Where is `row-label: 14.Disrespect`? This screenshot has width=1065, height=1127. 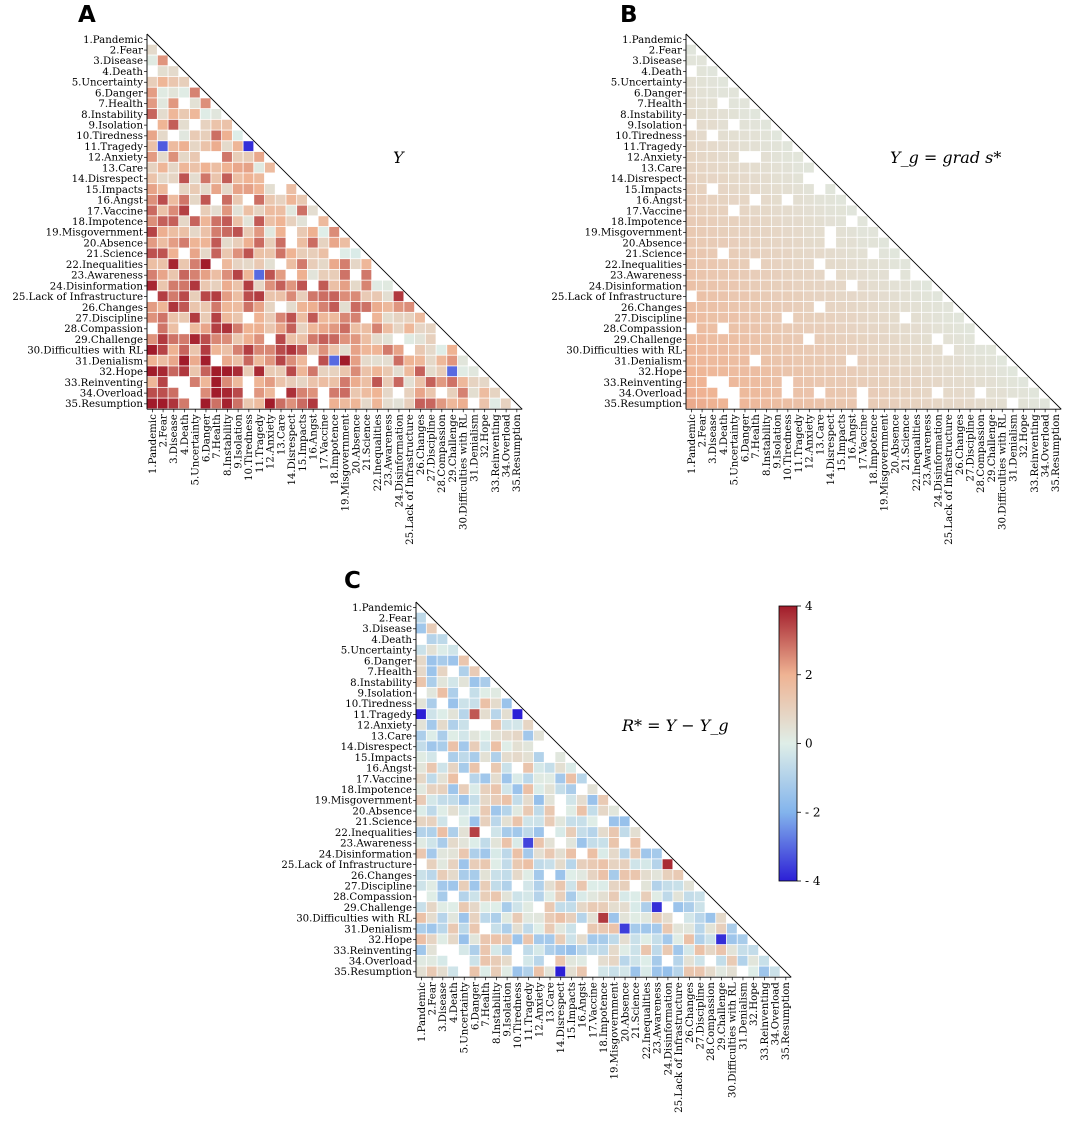 row-label: 14.Disrespect is located at coordinates (377, 747).